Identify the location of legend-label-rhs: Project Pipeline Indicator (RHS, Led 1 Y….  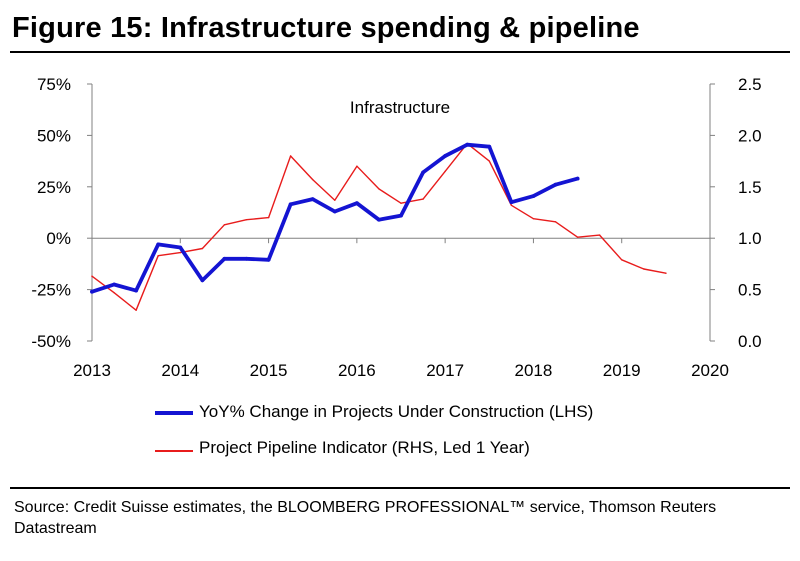
(364, 447).